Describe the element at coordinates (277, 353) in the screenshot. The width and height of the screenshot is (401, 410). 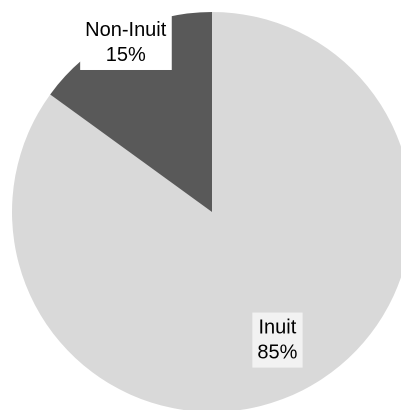
I see `label-value: 85%` at that location.